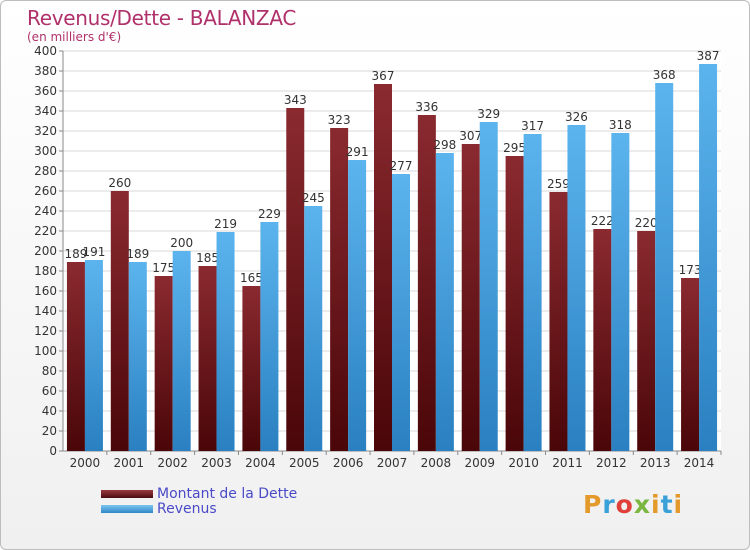  What do you see at coordinates (45, 151) in the screenshot?
I see `y-tick-label: 300` at bounding box center [45, 151].